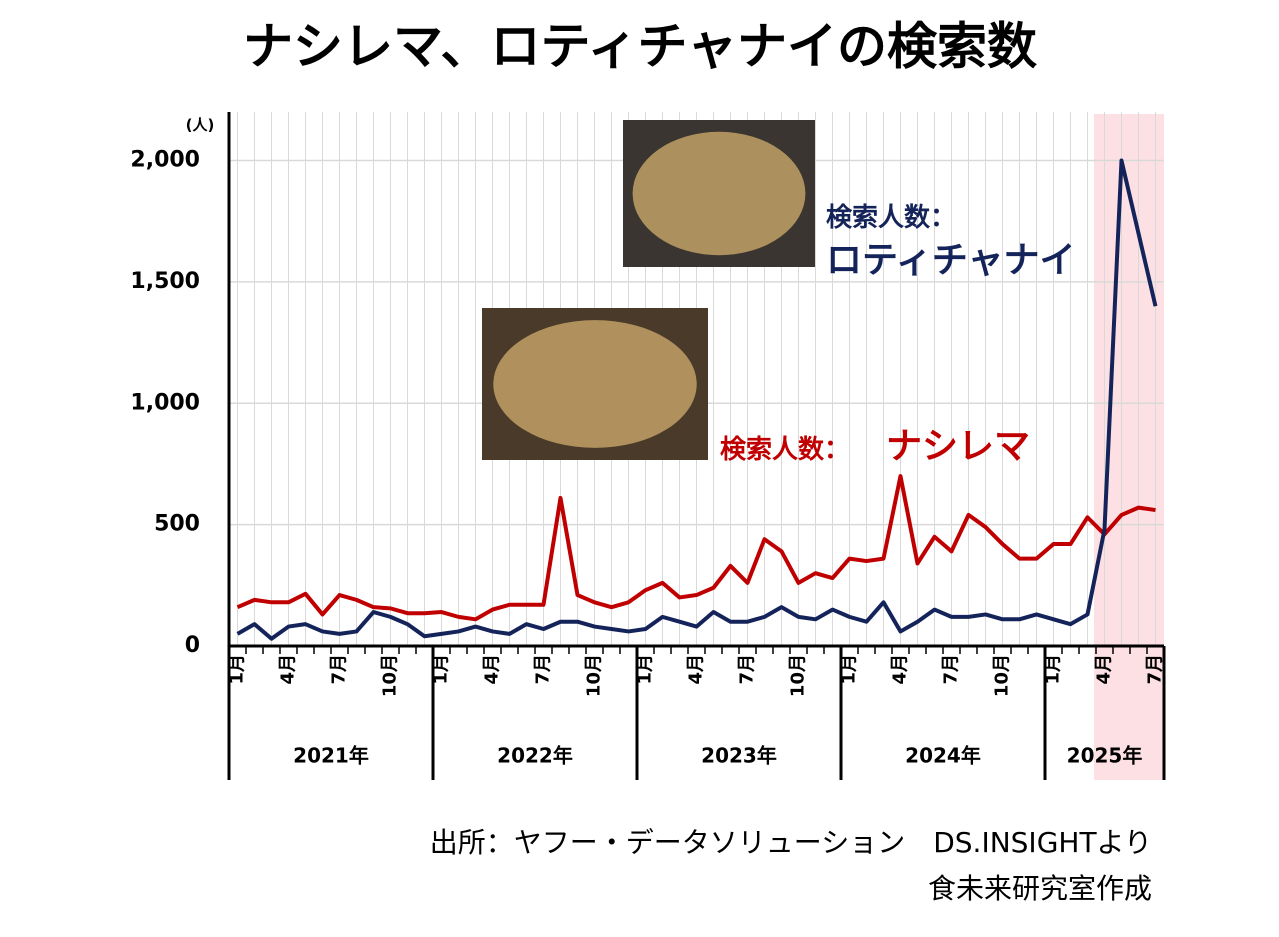  What do you see at coordinates (1105, 756) in the screenshot?
I see `x-group-label: 2025年` at bounding box center [1105, 756].